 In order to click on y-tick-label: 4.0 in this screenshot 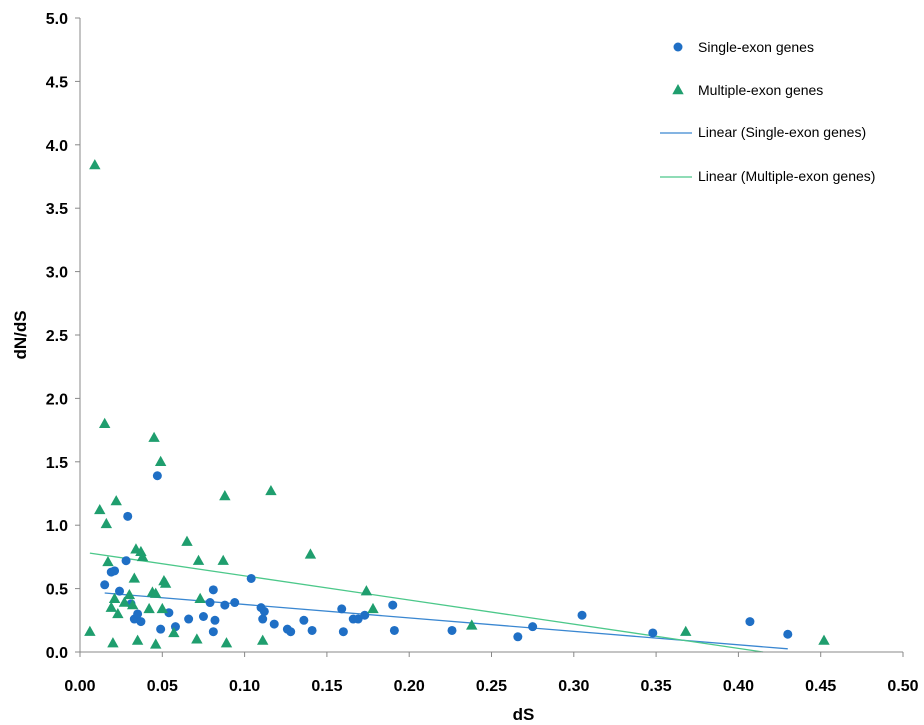, I will do `click(57, 146)`.